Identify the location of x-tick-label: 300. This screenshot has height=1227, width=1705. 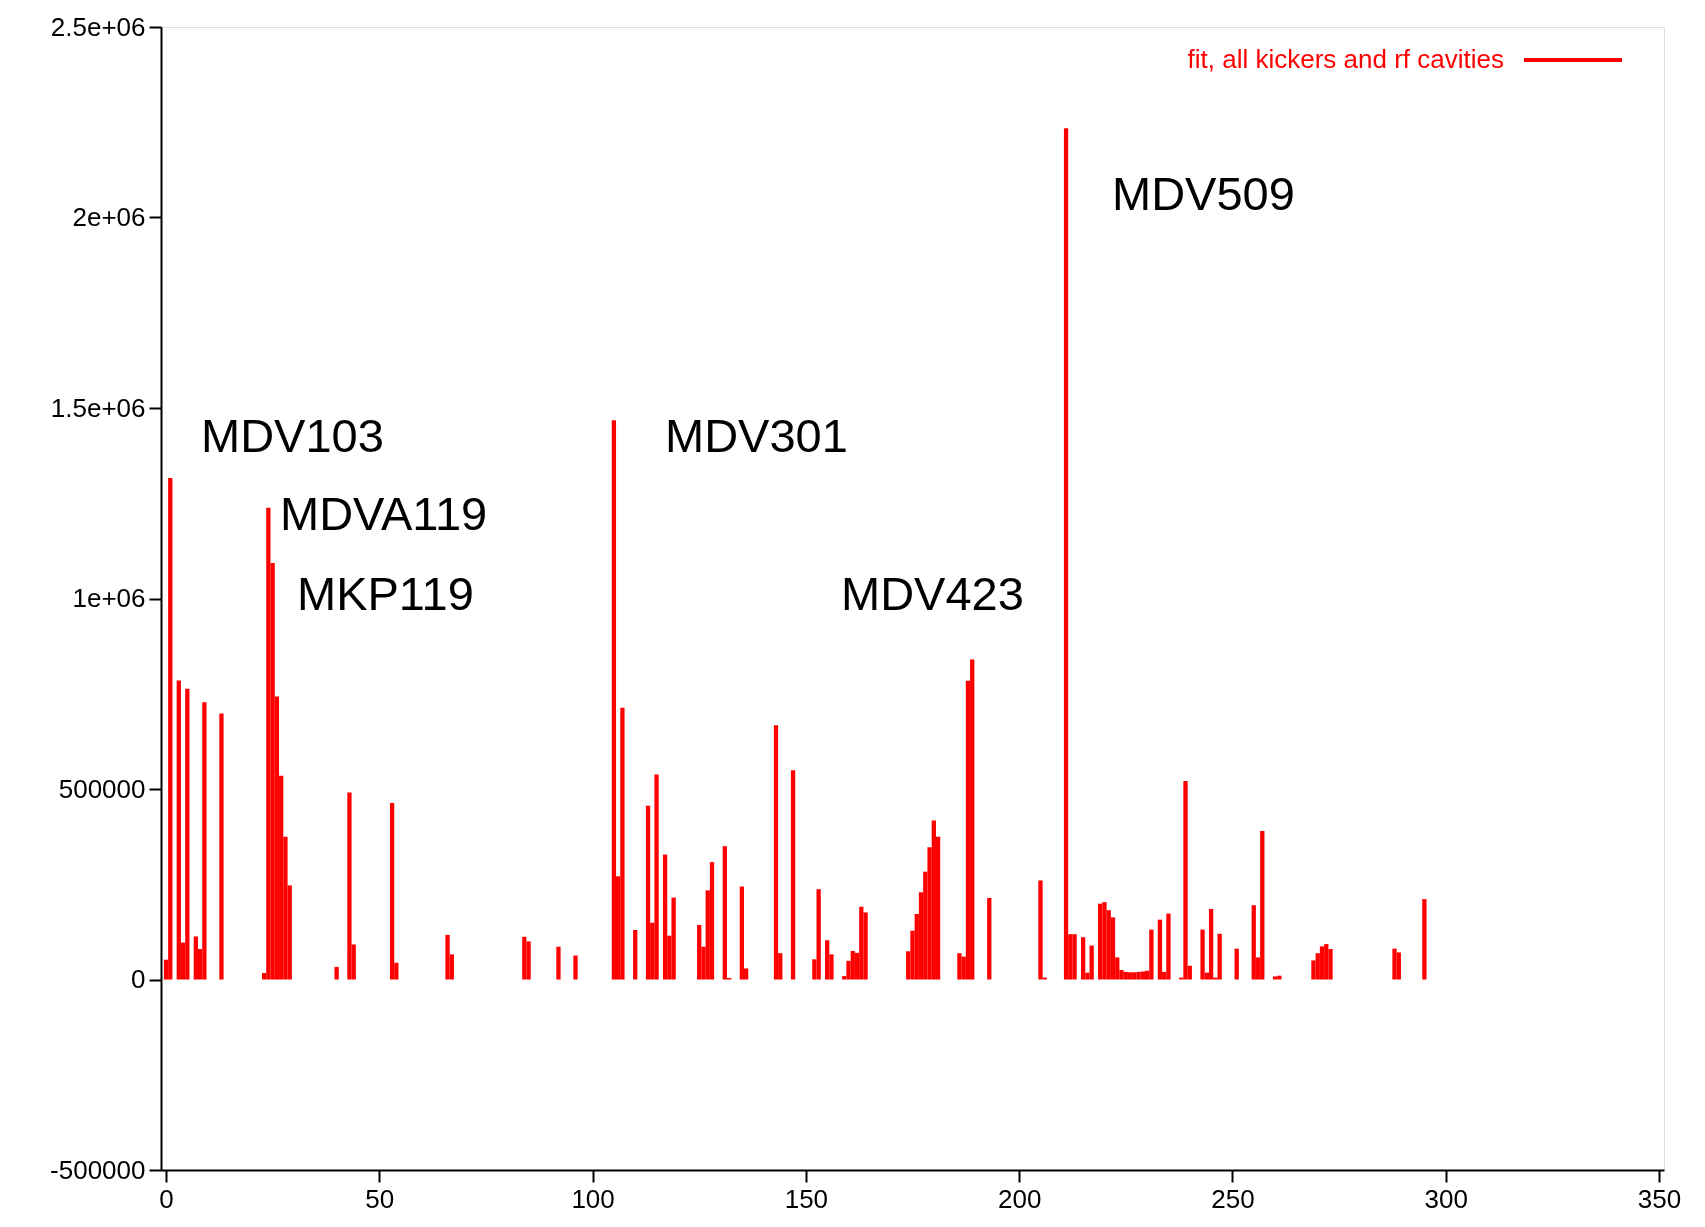
(1446, 1198).